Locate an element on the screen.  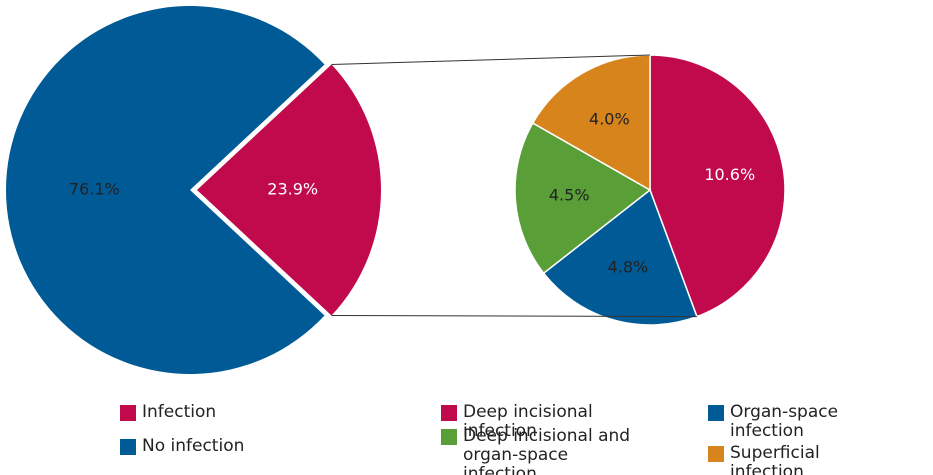
legend-item: Organ-space infection is located at coordinates (803, 422).